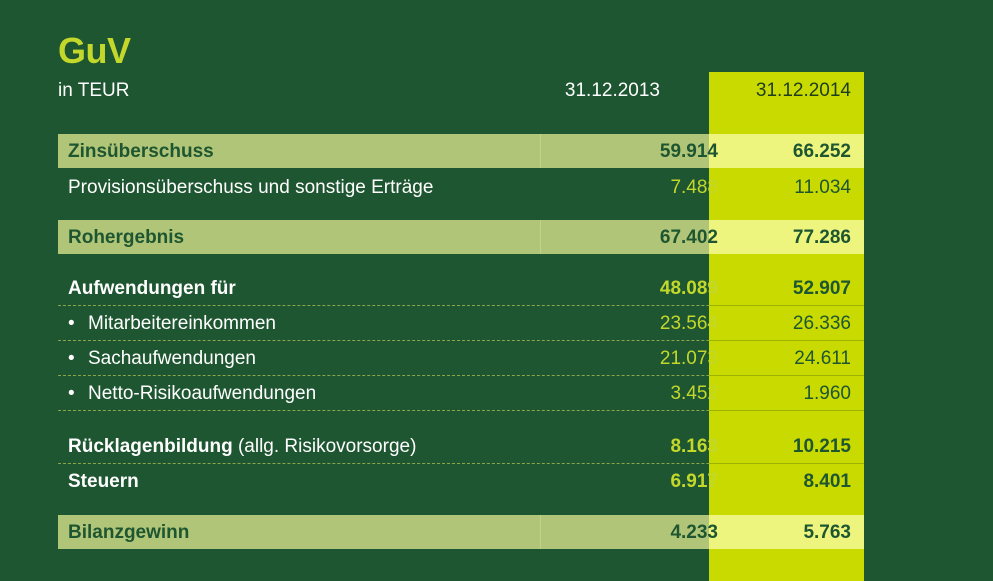 The image size is (993, 581). What do you see at coordinates (827, 393) in the screenshot?
I see `value-2014: 1.960` at bounding box center [827, 393].